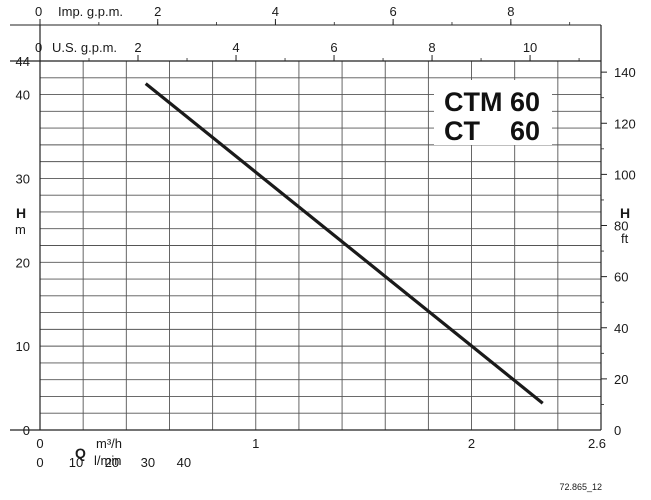 Image resolution: width=651 pixels, height=500 pixels. Describe the element at coordinates (80, 453) in the screenshot. I see `x-axis-symbol: Q` at that location.